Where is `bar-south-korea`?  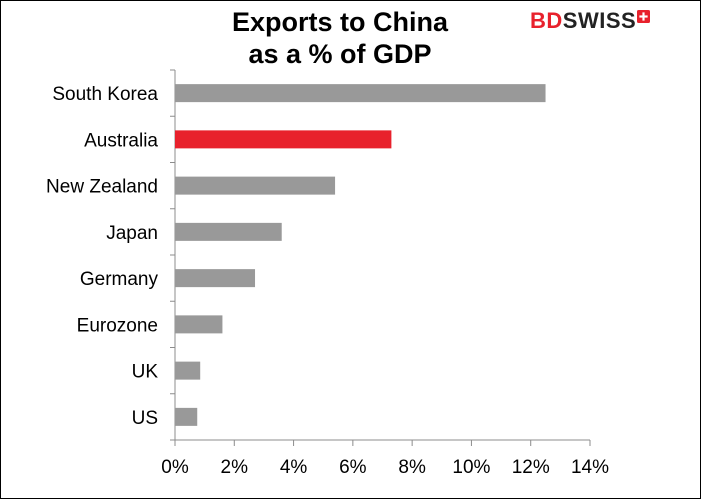 bar-south-korea is located at coordinates (360, 93).